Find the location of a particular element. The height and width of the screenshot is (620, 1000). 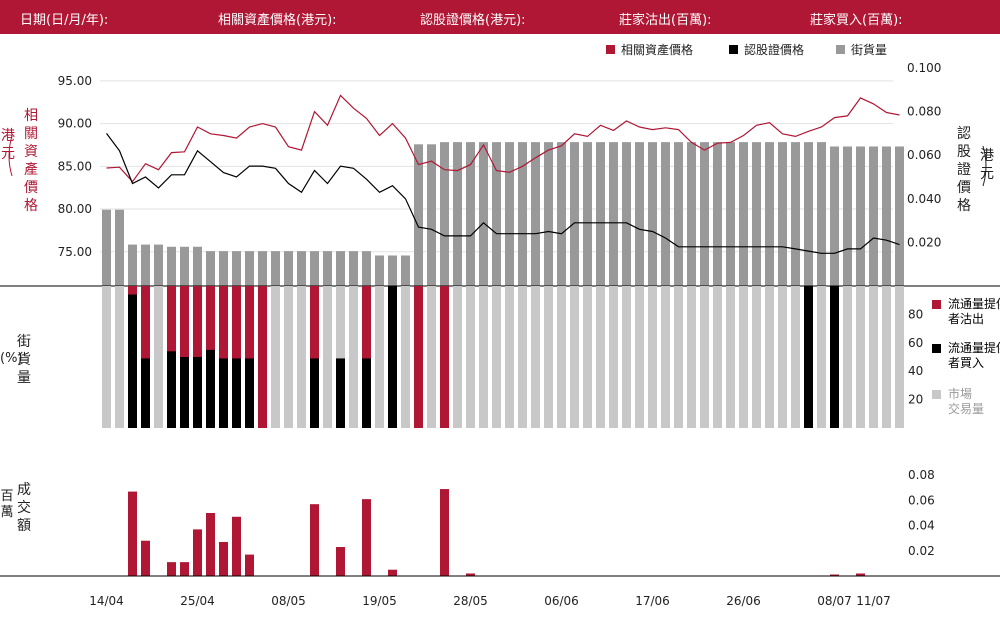

y-right-tick-label: 0.020 is located at coordinates (924, 242).